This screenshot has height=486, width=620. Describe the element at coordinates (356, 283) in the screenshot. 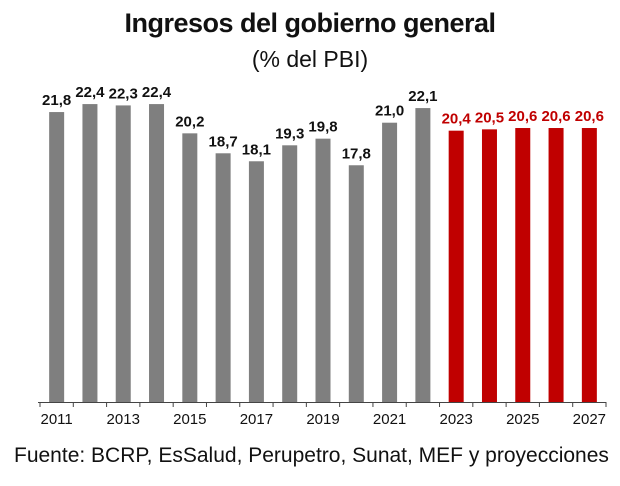

I see `bar-2020` at that location.